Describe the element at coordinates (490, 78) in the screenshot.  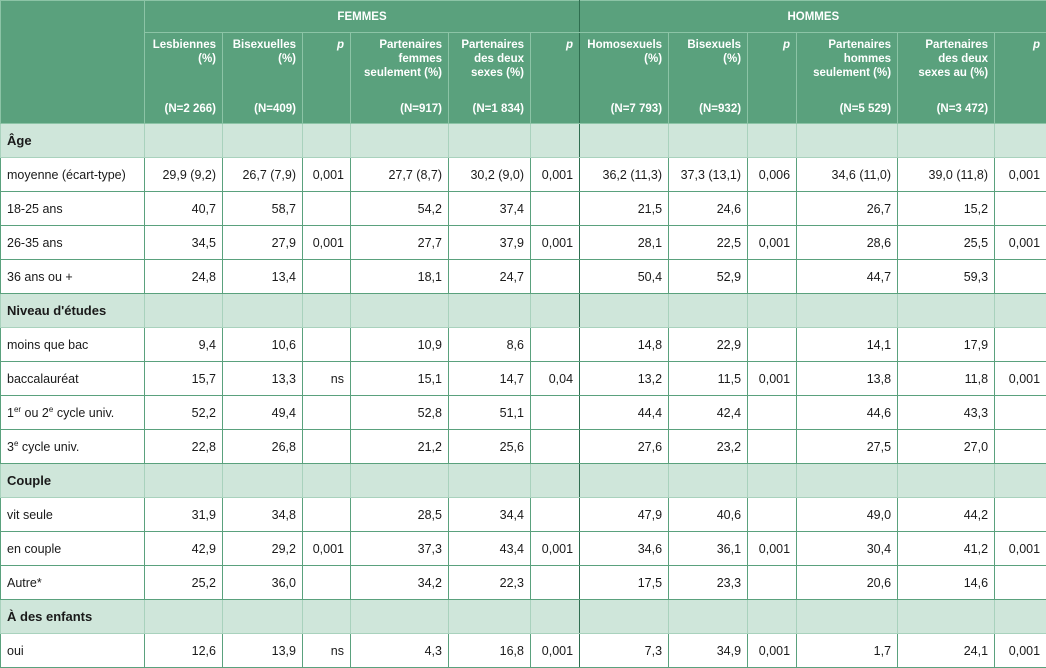
I see `column-header: Partenaires des deux sexes (%)(N=1 834)` at that location.